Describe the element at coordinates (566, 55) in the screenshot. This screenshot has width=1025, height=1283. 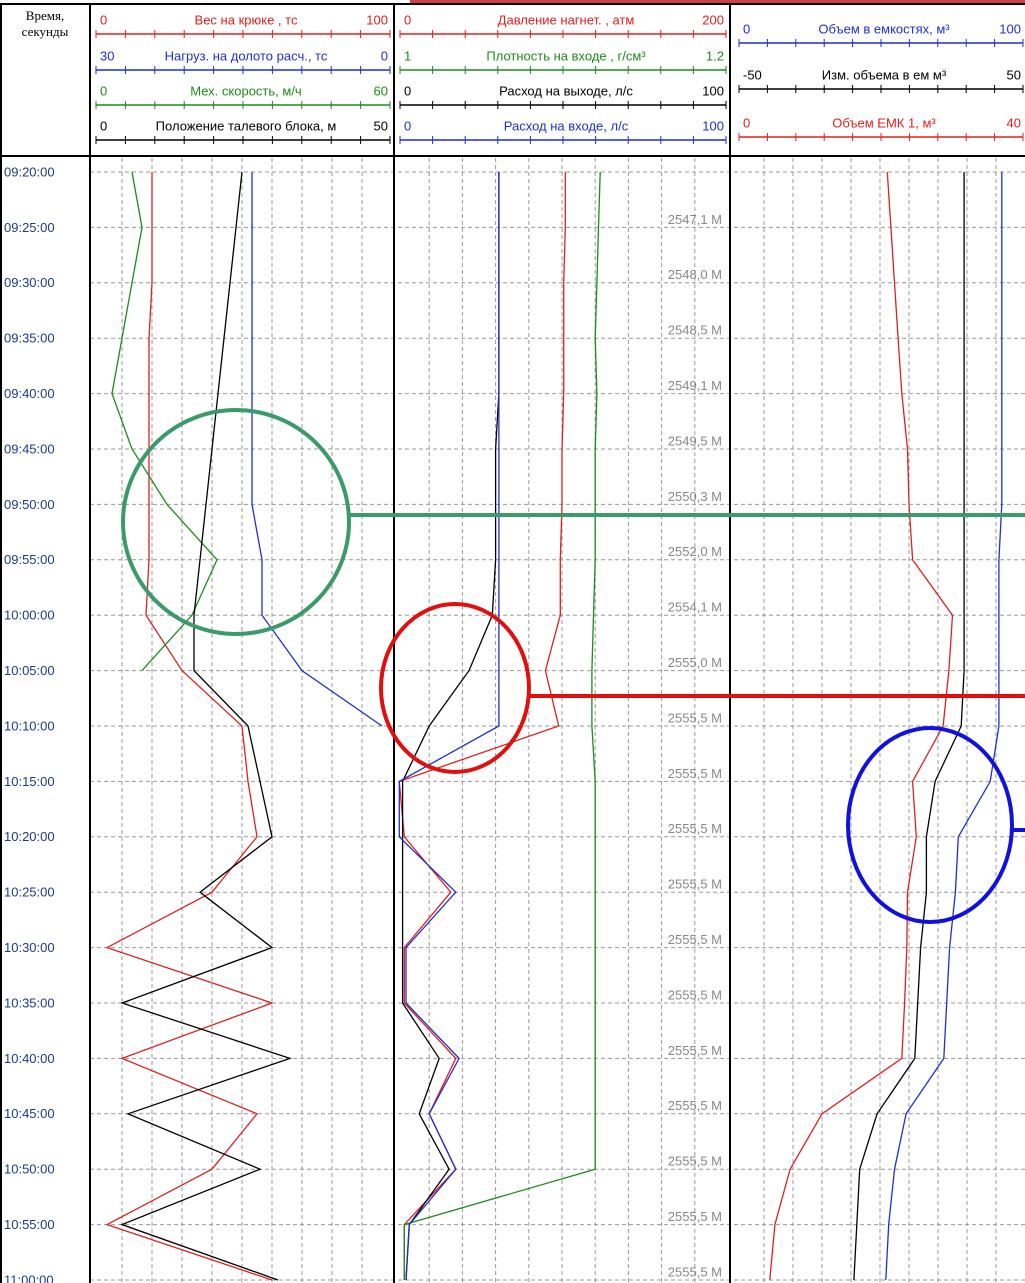
I see `legend-entry: Плотность на входе , г/см³` at that location.